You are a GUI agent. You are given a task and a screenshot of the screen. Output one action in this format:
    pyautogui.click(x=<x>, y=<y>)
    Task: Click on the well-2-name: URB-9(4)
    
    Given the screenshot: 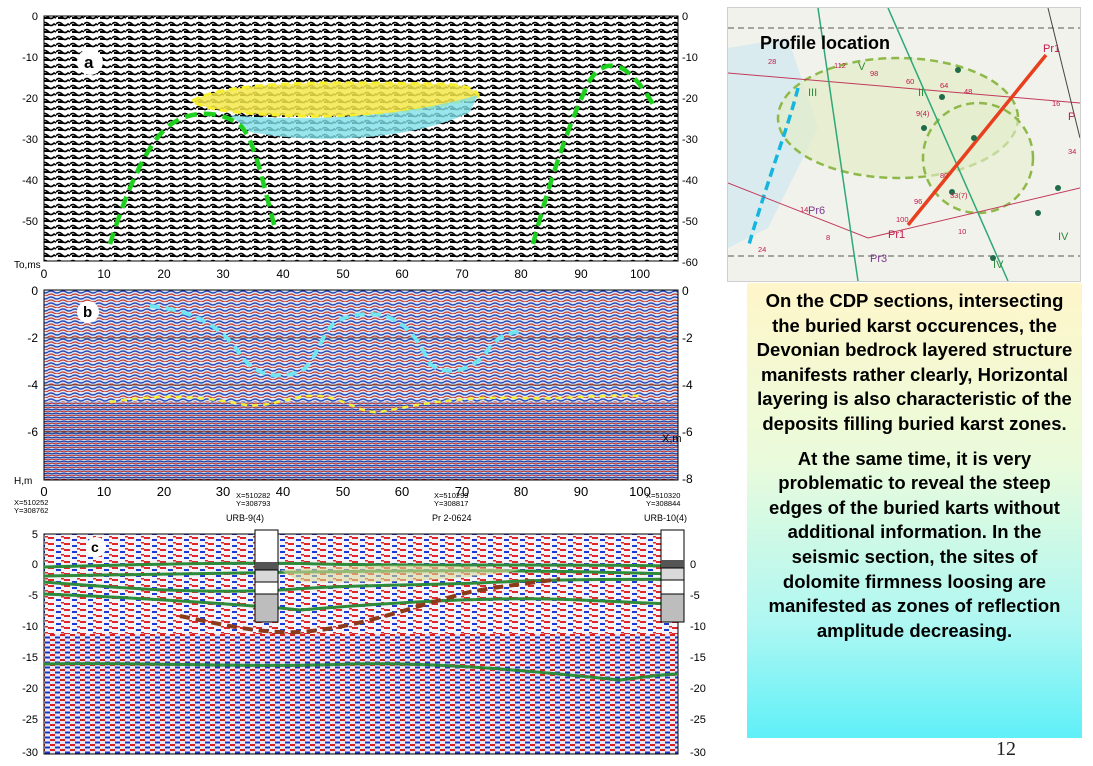 What is the action you would take?
    pyautogui.click(x=245, y=518)
    